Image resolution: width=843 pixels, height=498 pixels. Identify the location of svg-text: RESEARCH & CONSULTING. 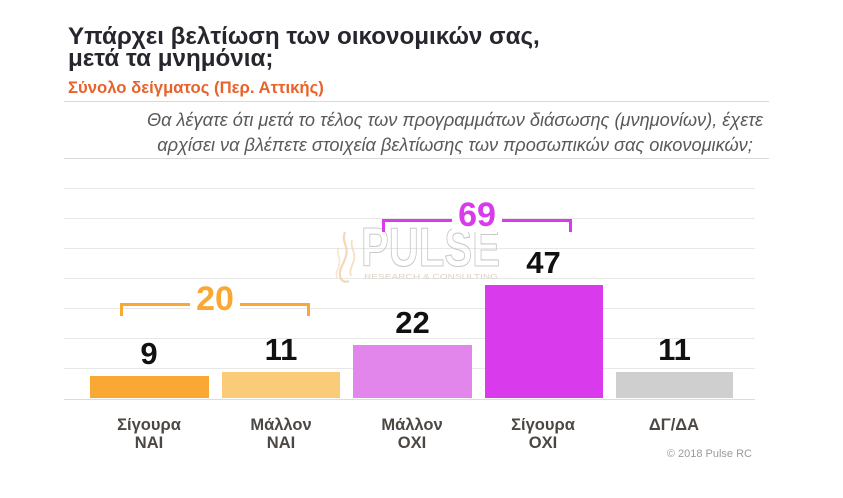
(431, 276).